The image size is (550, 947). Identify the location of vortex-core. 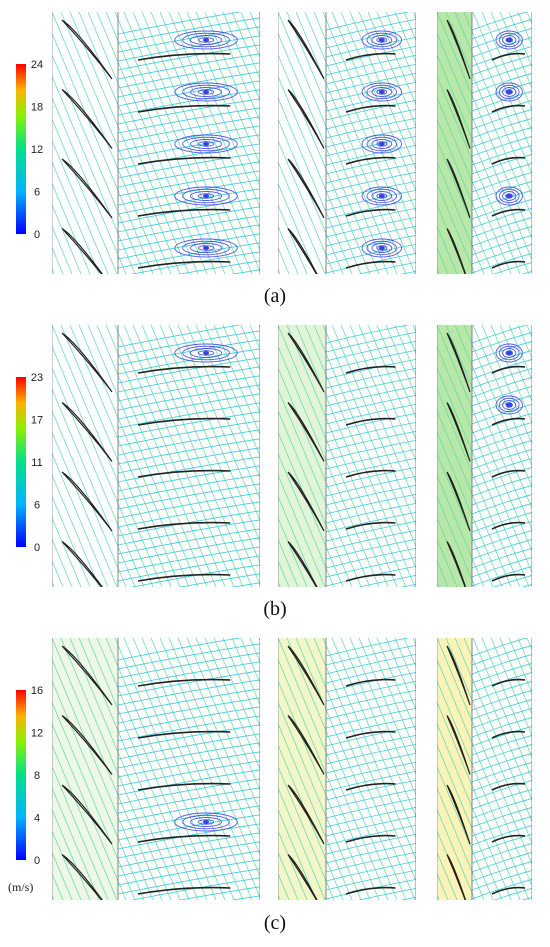
(206, 822).